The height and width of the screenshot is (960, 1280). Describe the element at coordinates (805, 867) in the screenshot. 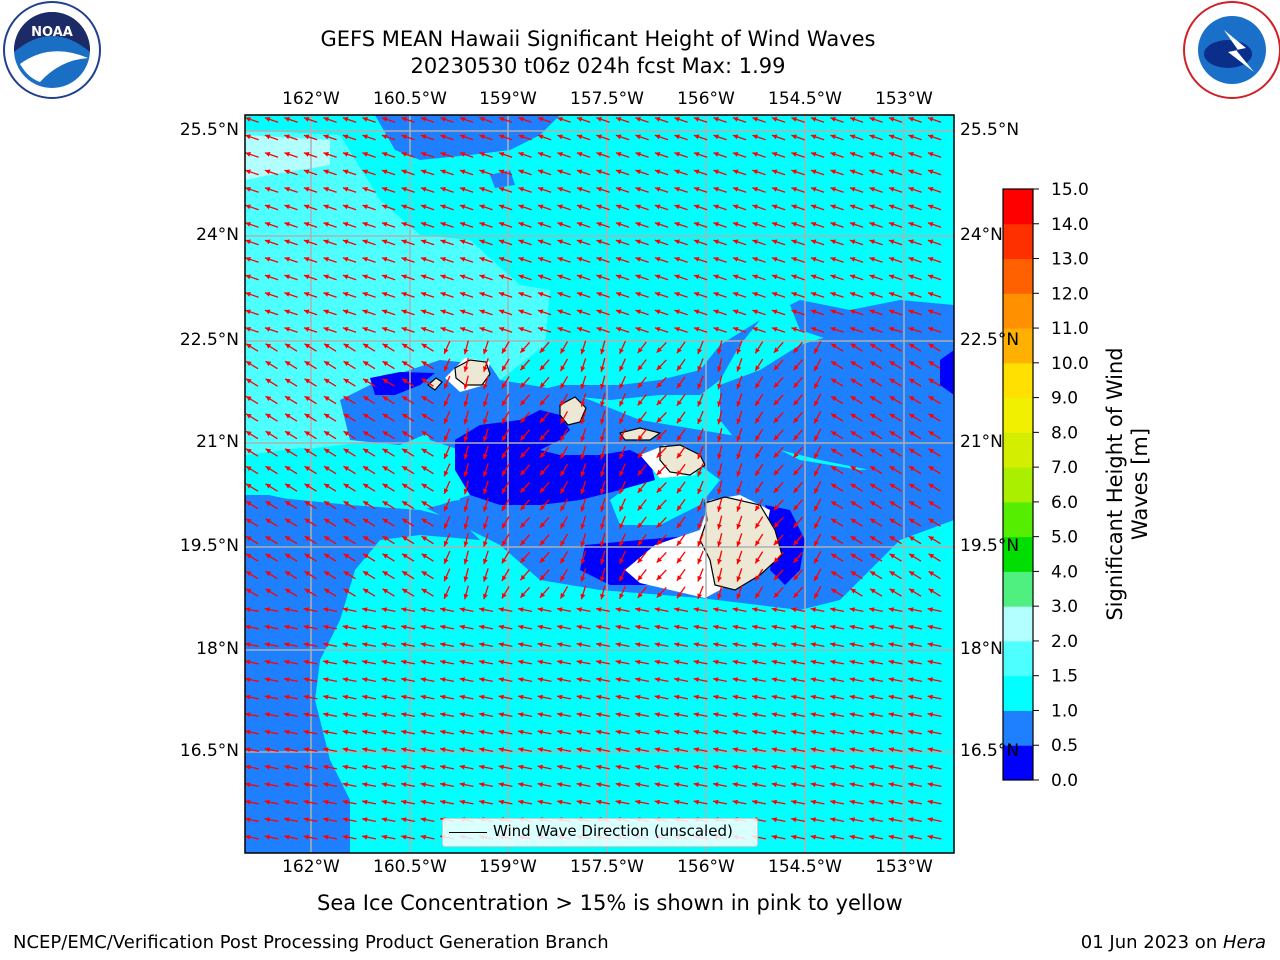

I see `lon-tick-label: 154.5°W` at that location.